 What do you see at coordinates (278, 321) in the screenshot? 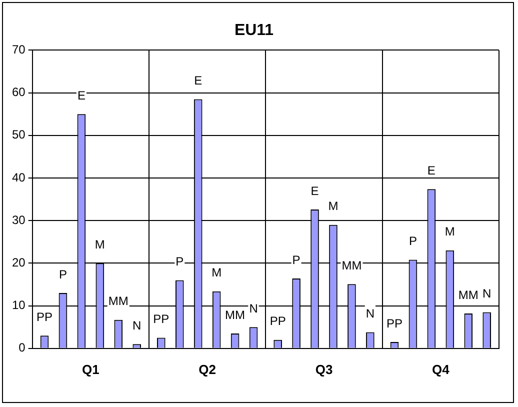
I see `series-label: PP` at bounding box center [278, 321].